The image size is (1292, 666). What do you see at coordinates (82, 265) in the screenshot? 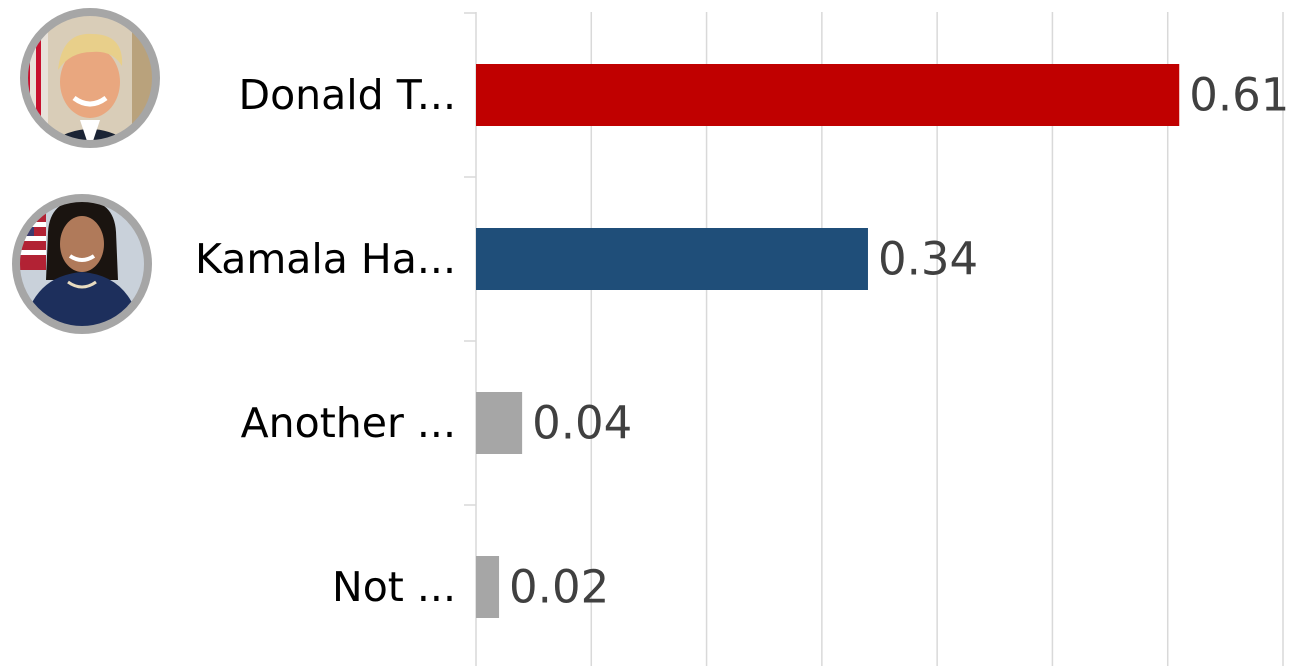
I see `kamala-harris-portrait-icon` at bounding box center [82, 265].